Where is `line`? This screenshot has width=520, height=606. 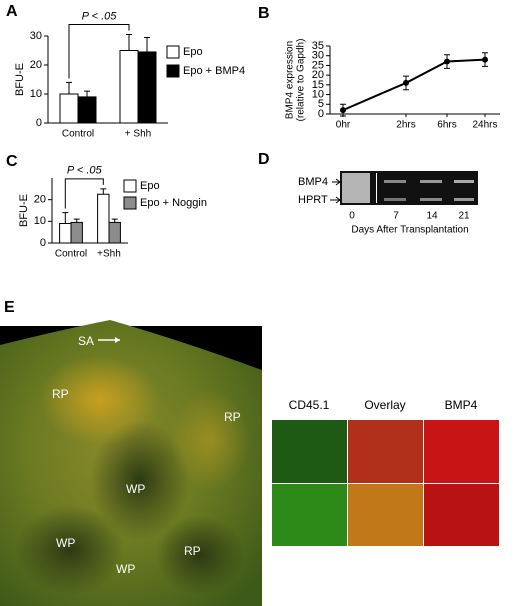 line is located at coordinates (414, 85).